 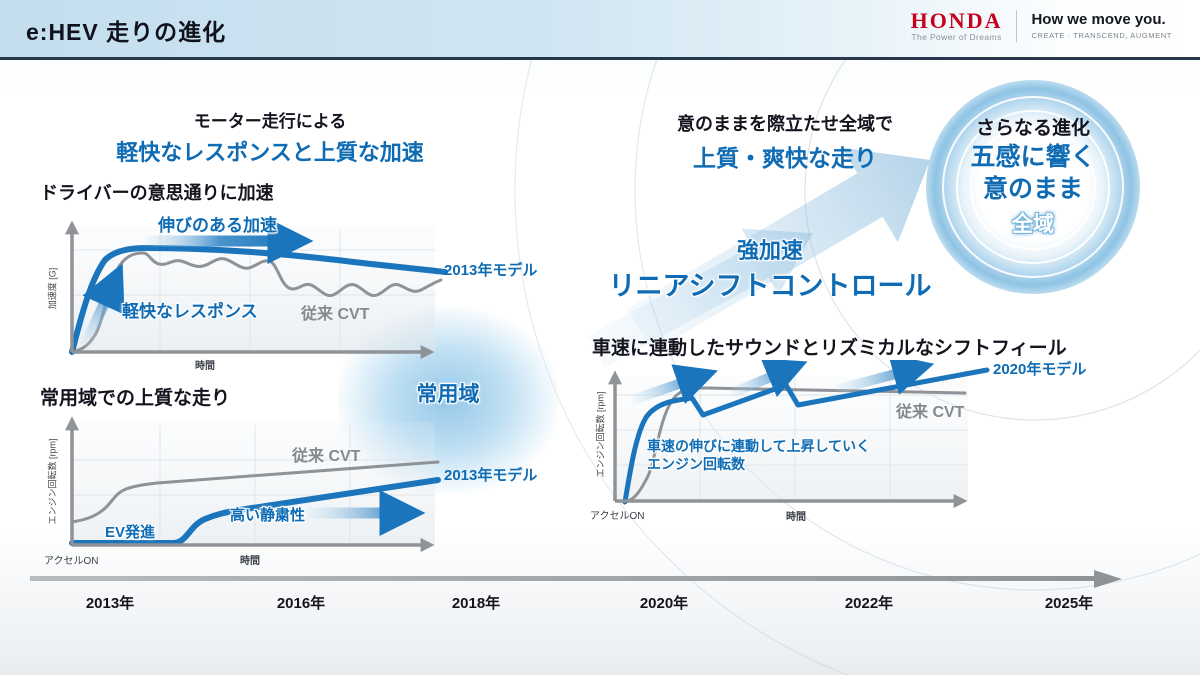 What do you see at coordinates (130, 532) in the screenshot?
I see `chart2-ev-label: EV発進` at bounding box center [130, 532].